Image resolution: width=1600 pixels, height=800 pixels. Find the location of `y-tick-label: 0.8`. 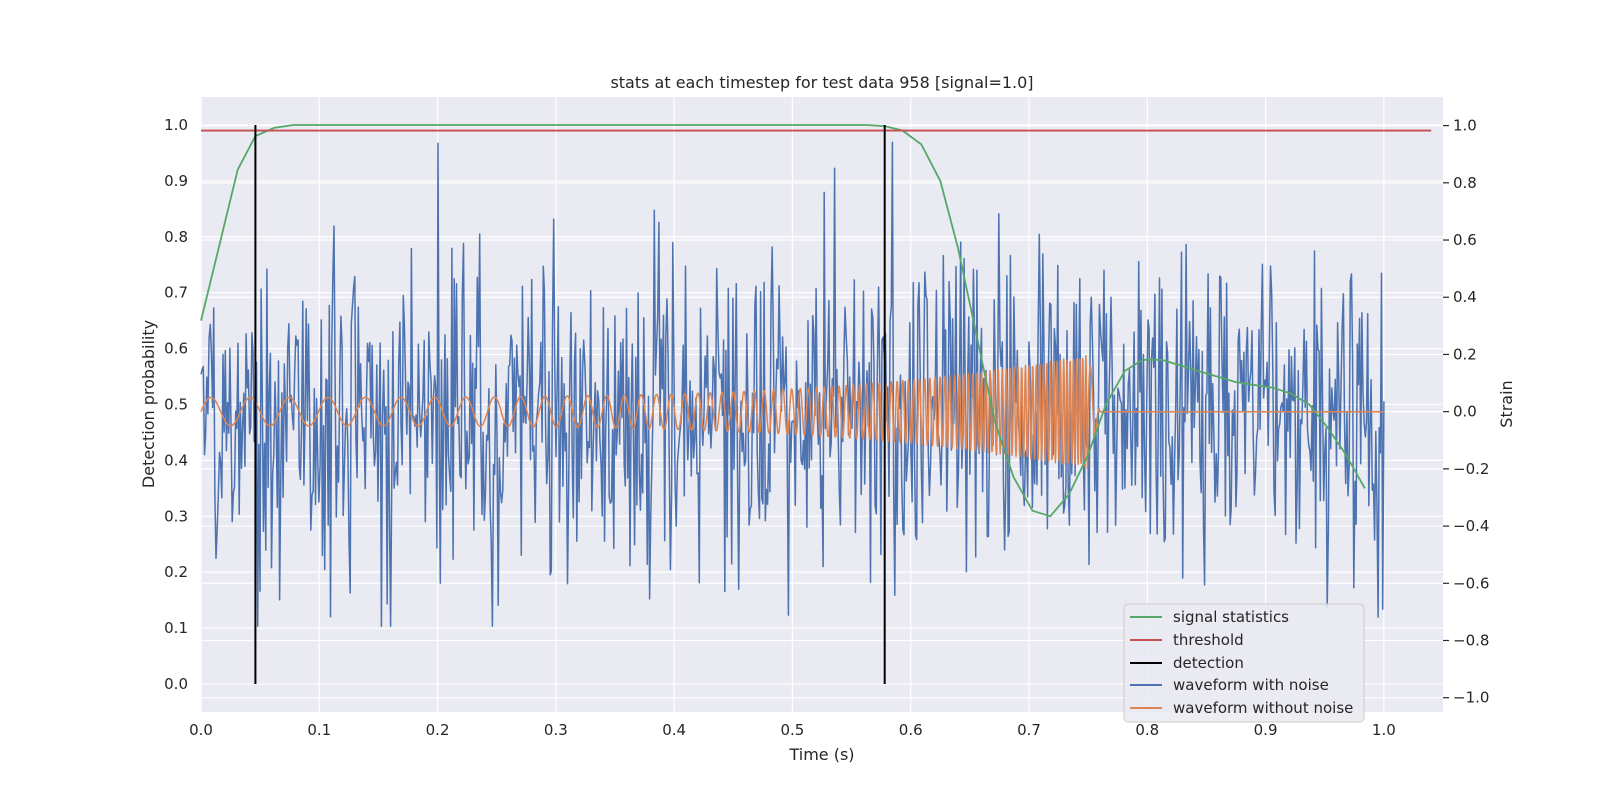

y-tick-label: 0.8 is located at coordinates (176, 237).